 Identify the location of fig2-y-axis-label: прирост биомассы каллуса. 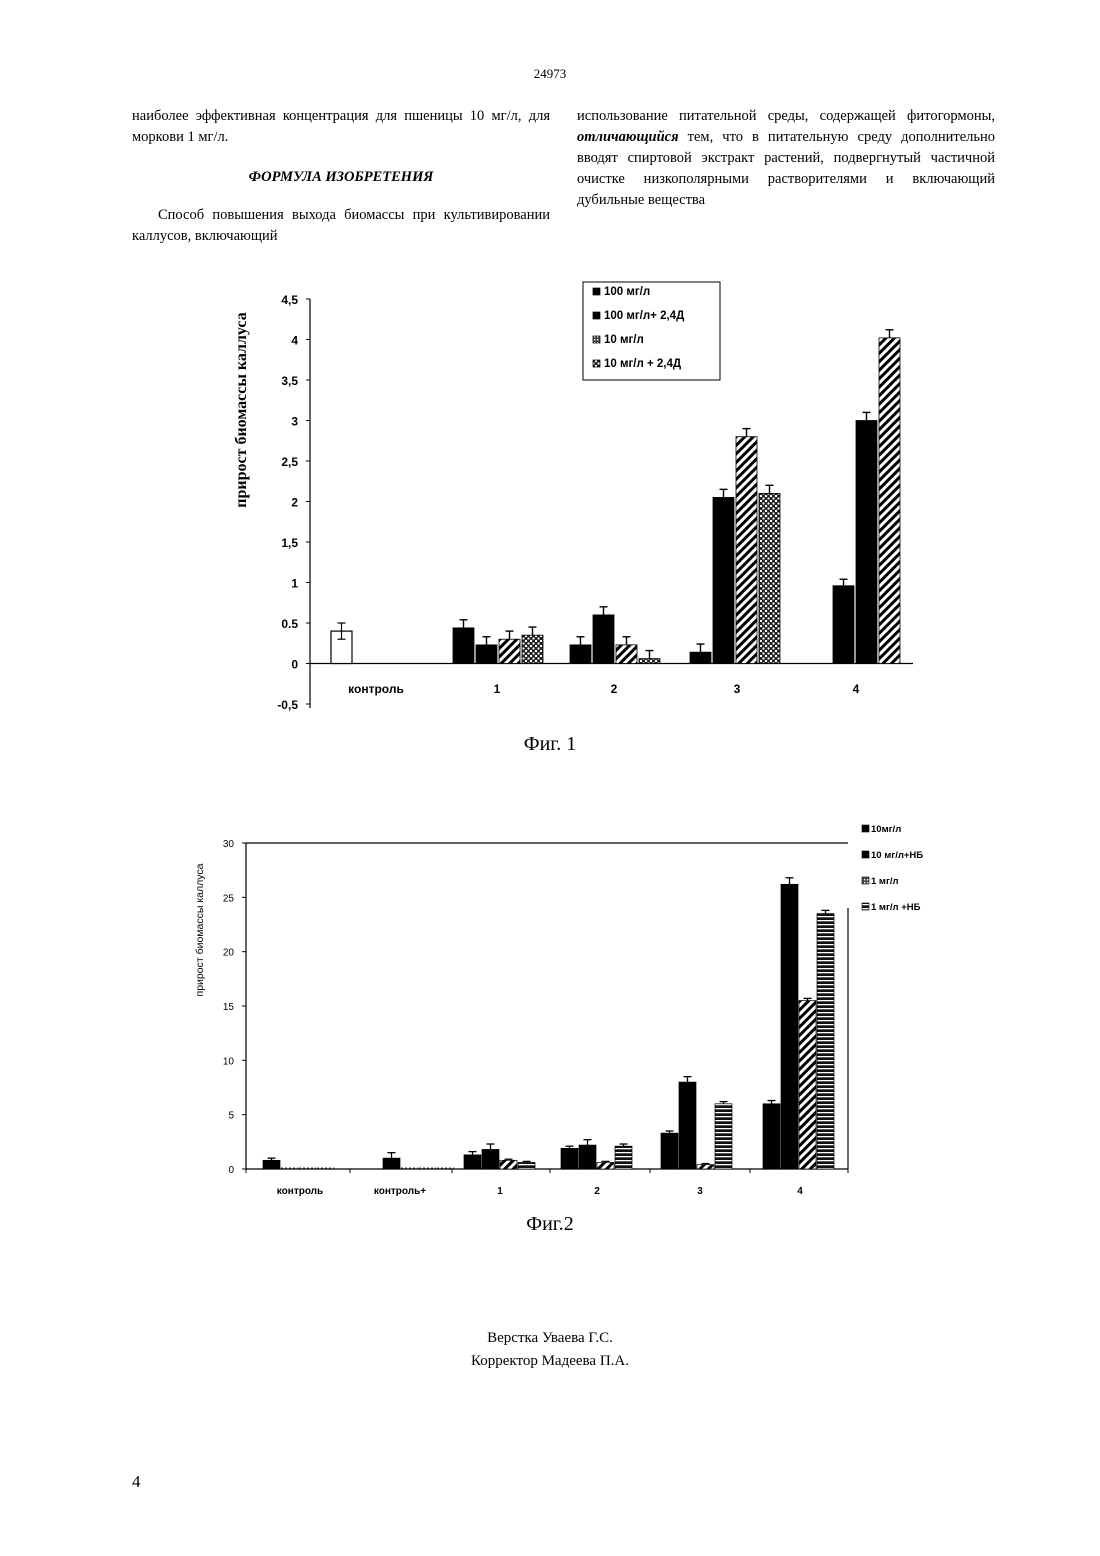
(200, 929).